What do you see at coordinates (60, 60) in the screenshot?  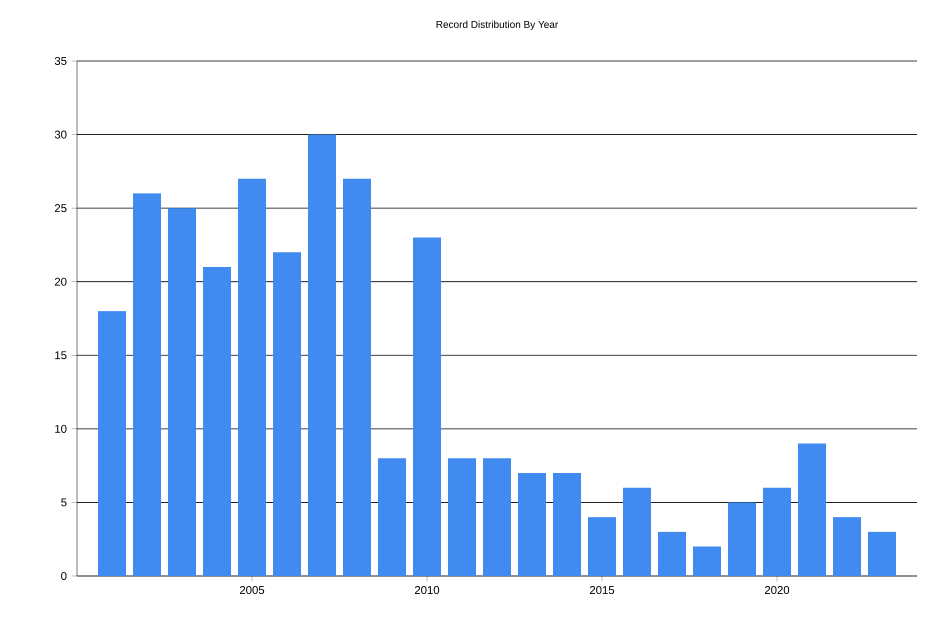 I see `y-tick-label: 35` at bounding box center [60, 60].